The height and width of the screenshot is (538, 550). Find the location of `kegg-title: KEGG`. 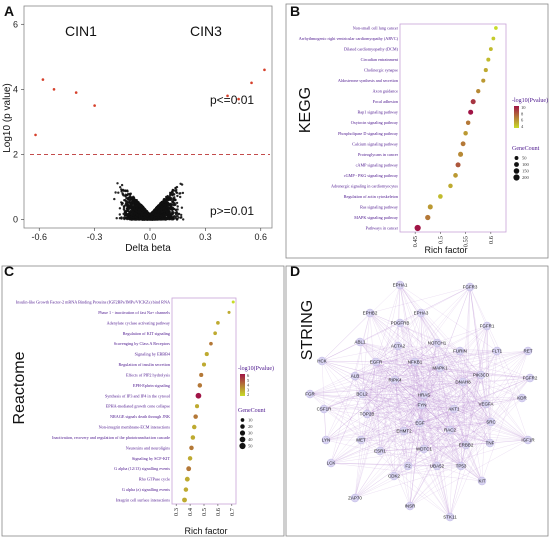

kegg-title: KEGG is located at coordinates (305, 110).